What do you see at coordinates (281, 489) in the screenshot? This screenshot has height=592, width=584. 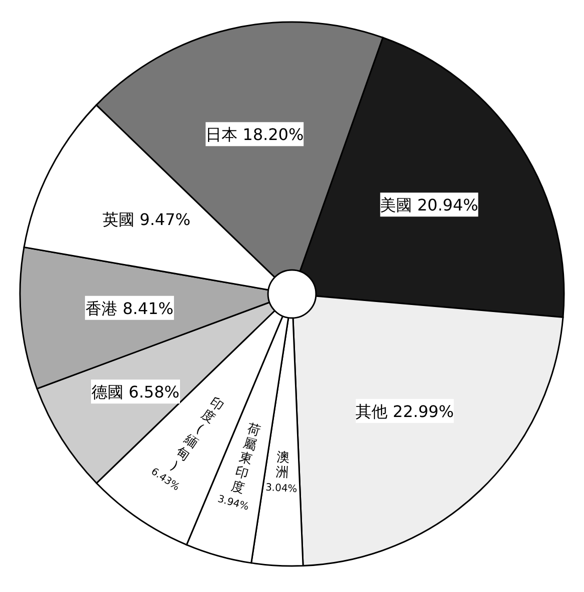 I see `data-label: 3.04%` at bounding box center [281, 489].